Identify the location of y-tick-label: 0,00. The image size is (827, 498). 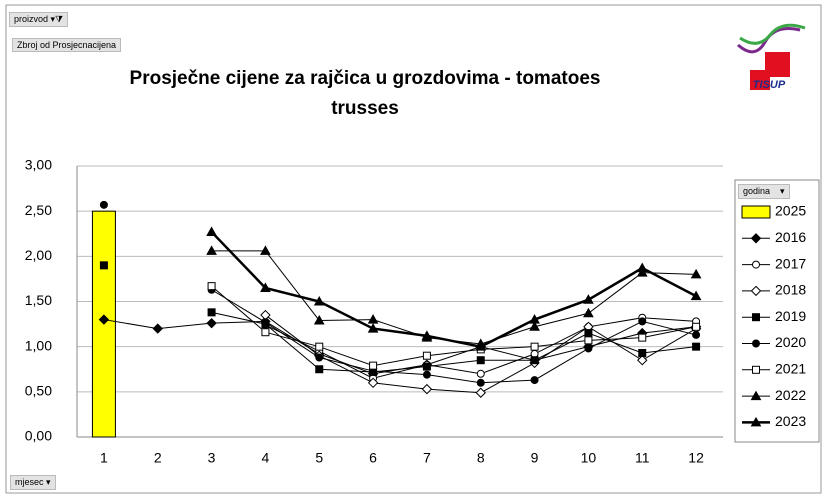
(38, 436).